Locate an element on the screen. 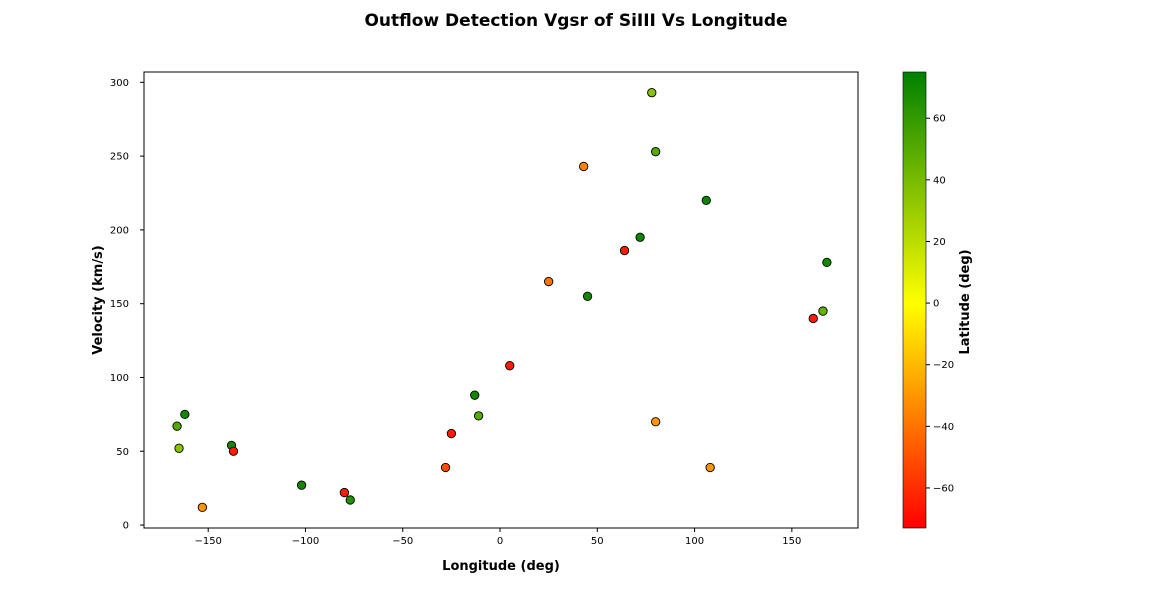  colorbar-tick-label: −60 is located at coordinates (943, 488).